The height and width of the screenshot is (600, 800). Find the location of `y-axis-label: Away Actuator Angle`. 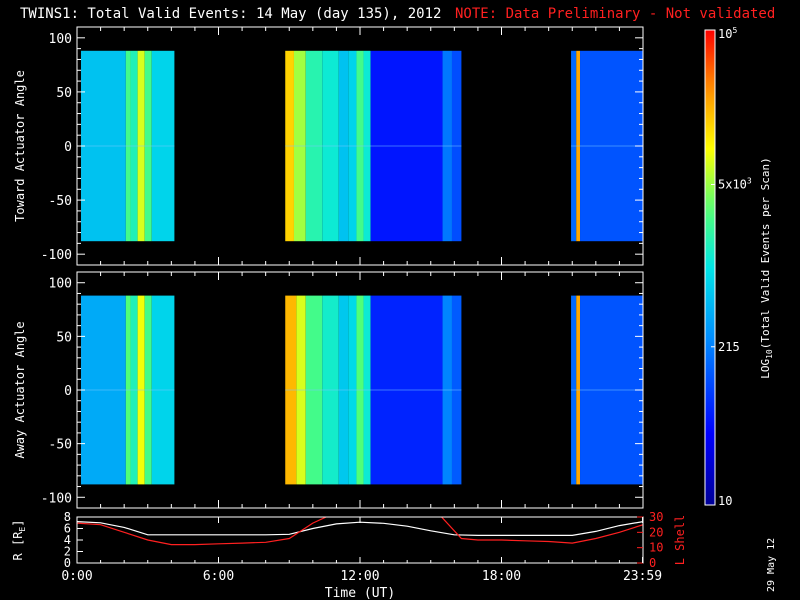

y-axis-label: Away Actuator Angle is located at coordinates (20, 389).